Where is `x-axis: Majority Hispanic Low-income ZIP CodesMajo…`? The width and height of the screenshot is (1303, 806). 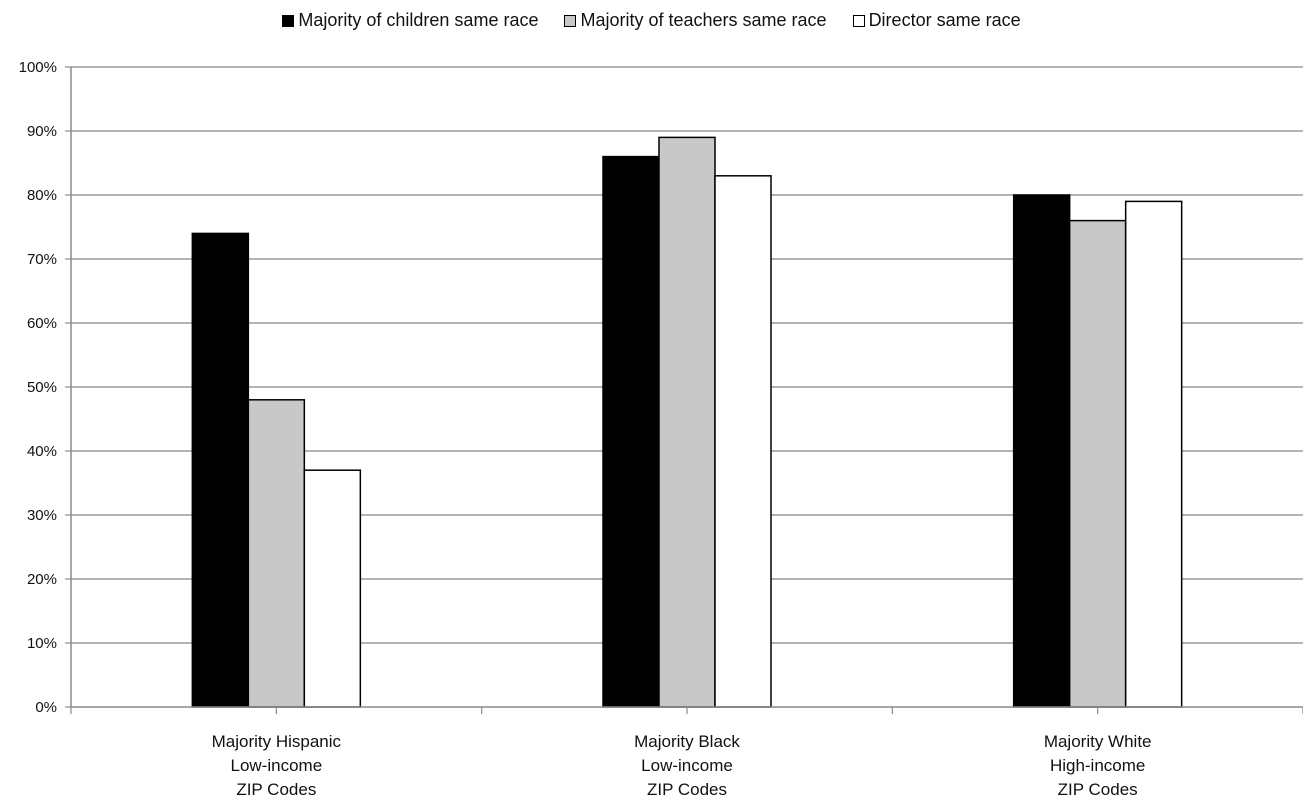 x-axis: Majority Hispanic Low-income ZIP CodesMajo… is located at coordinates (686, 752).